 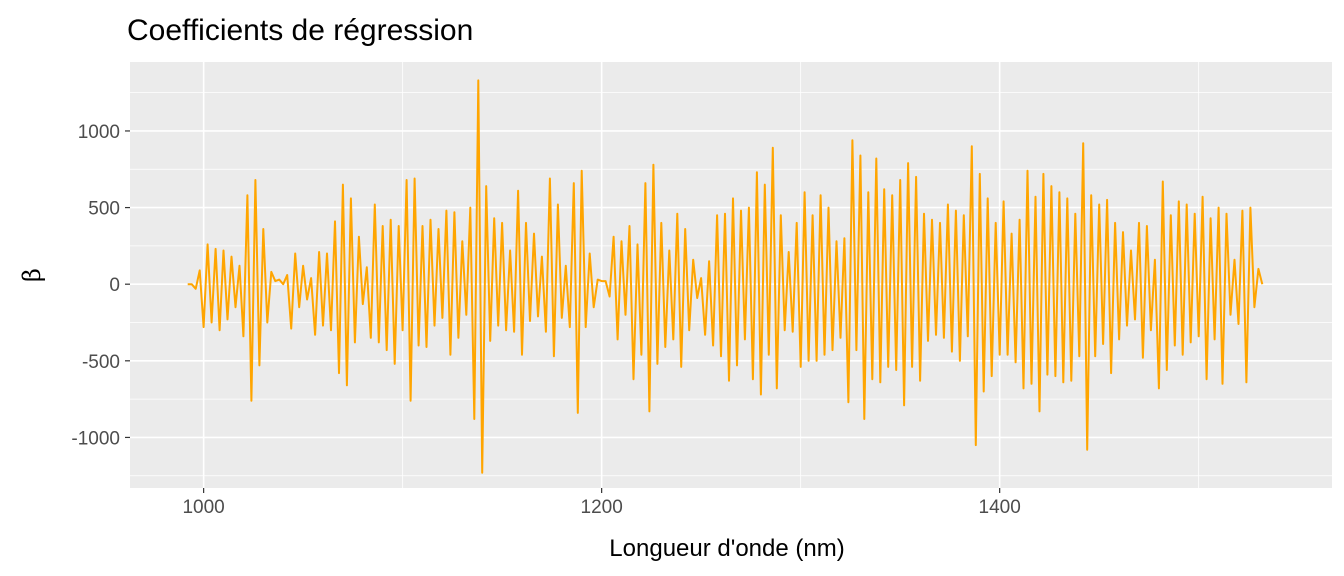 What do you see at coordinates (99, 132) in the screenshot?
I see `y-tick-label: 1000` at bounding box center [99, 132].